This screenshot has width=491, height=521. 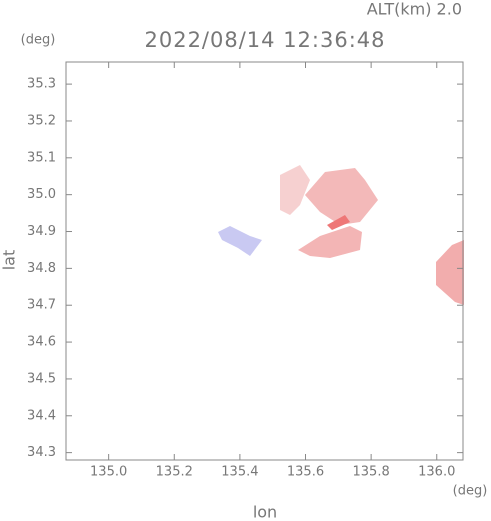 What do you see at coordinates (414, 9) in the screenshot?
I see `subtitle: ALT(km) 2.0` at bounding box center [414, 9].